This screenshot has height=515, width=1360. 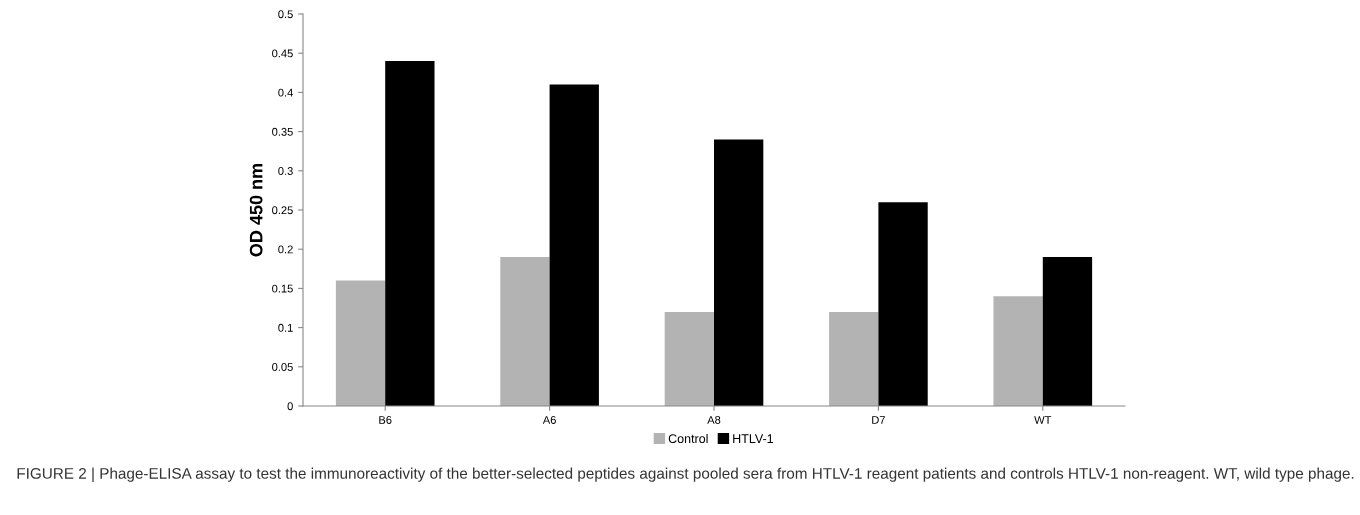 I want to click on y-tick-label: 0, so click(x=290, y=406).